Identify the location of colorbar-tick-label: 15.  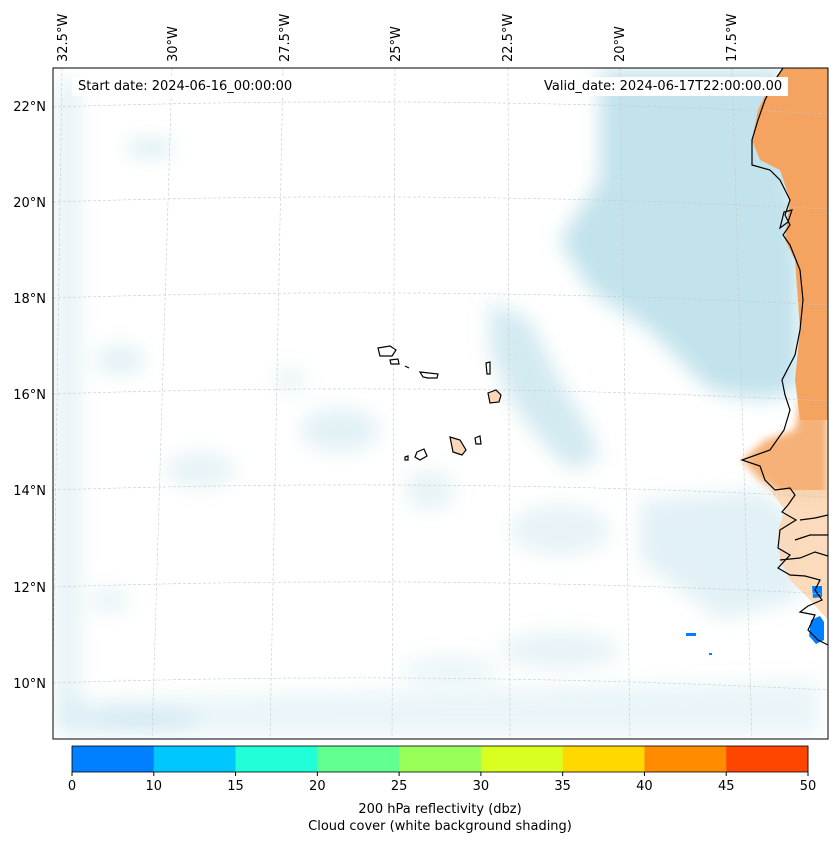
(235, 786).